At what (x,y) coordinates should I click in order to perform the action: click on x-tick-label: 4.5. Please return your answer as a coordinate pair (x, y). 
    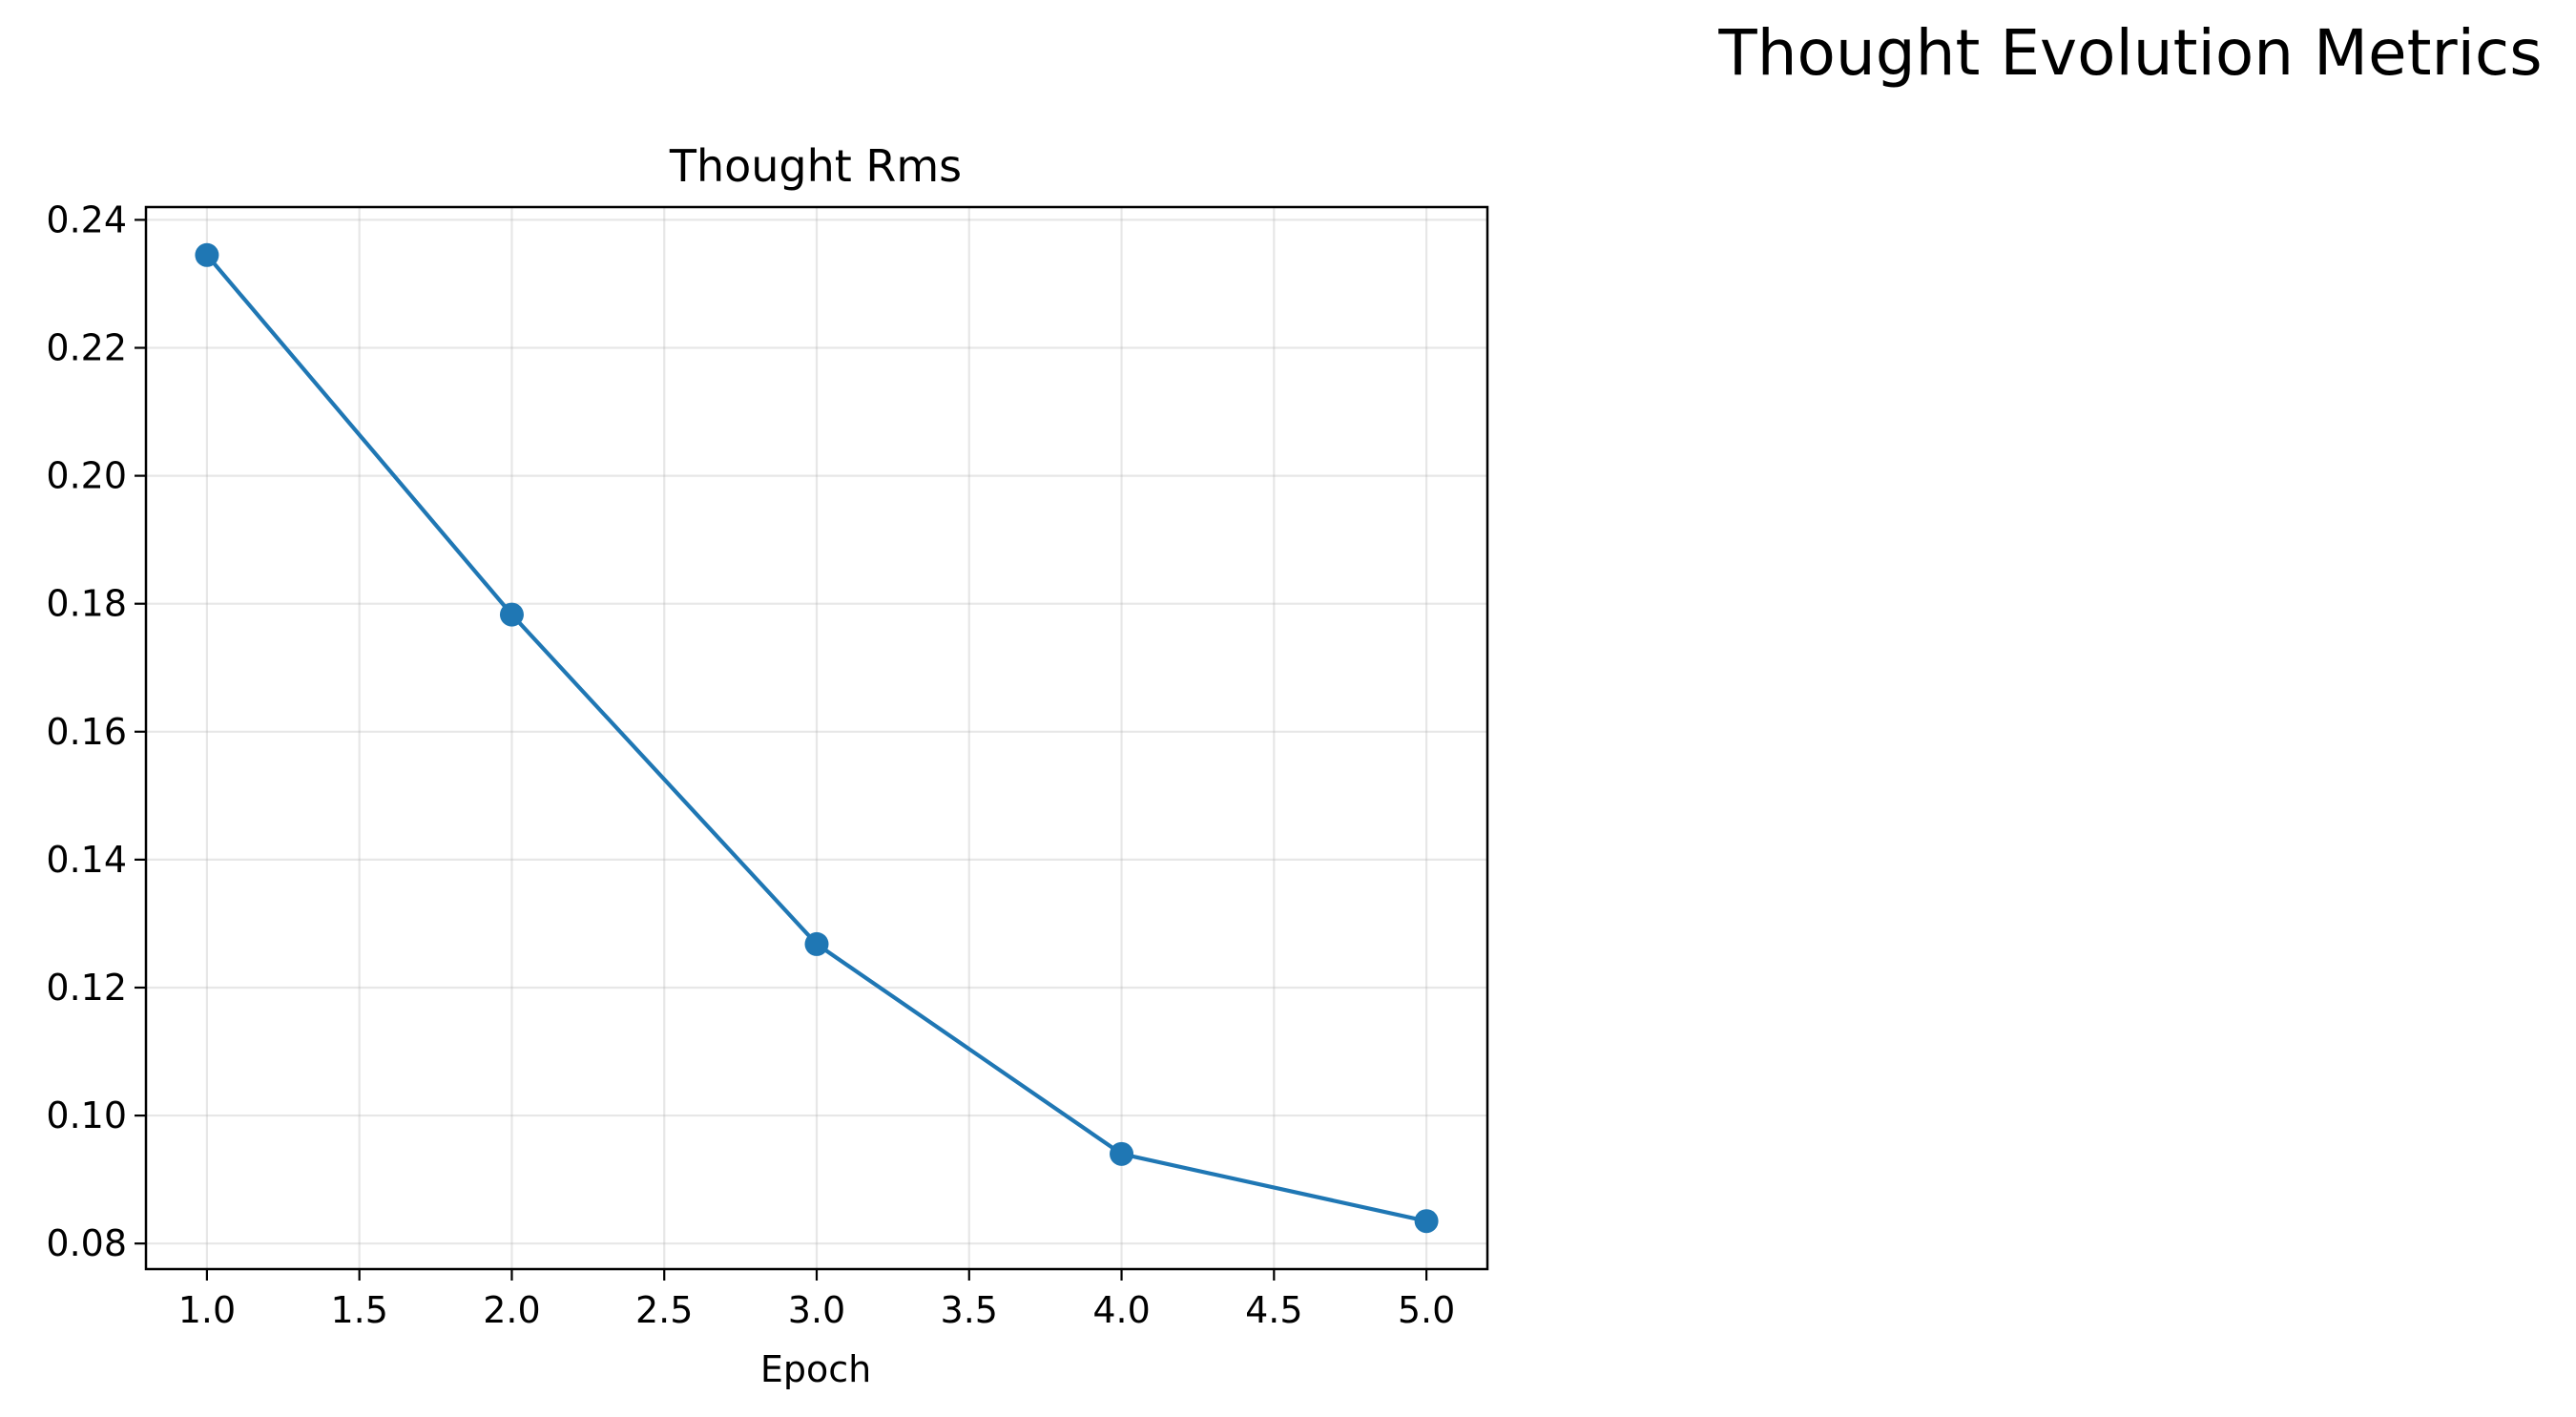
    Looking at the image, I should click on (1273, 1310).